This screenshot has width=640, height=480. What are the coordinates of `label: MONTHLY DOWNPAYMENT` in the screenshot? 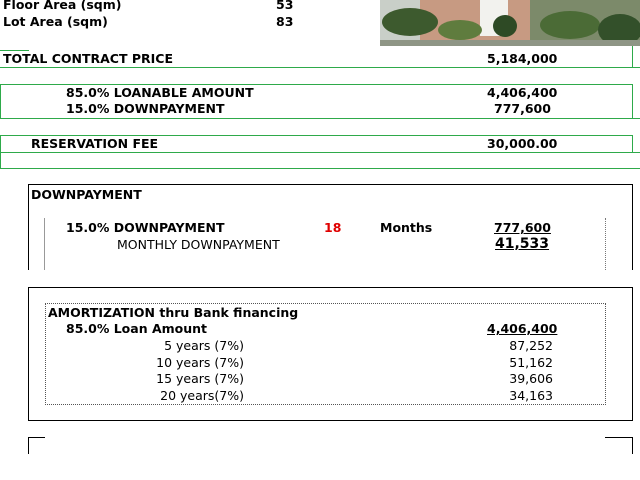 It's located at (198, 244).